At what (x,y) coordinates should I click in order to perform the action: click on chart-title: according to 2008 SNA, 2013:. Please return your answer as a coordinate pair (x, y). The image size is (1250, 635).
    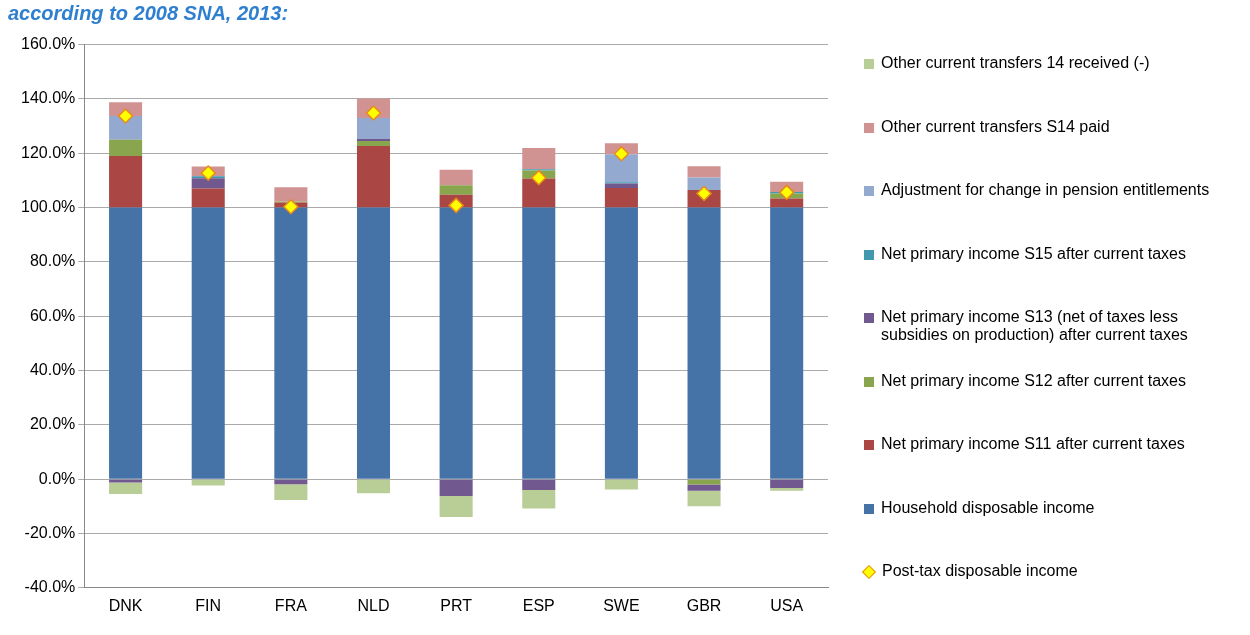
    Looking at the image, I should click on (148, 13).